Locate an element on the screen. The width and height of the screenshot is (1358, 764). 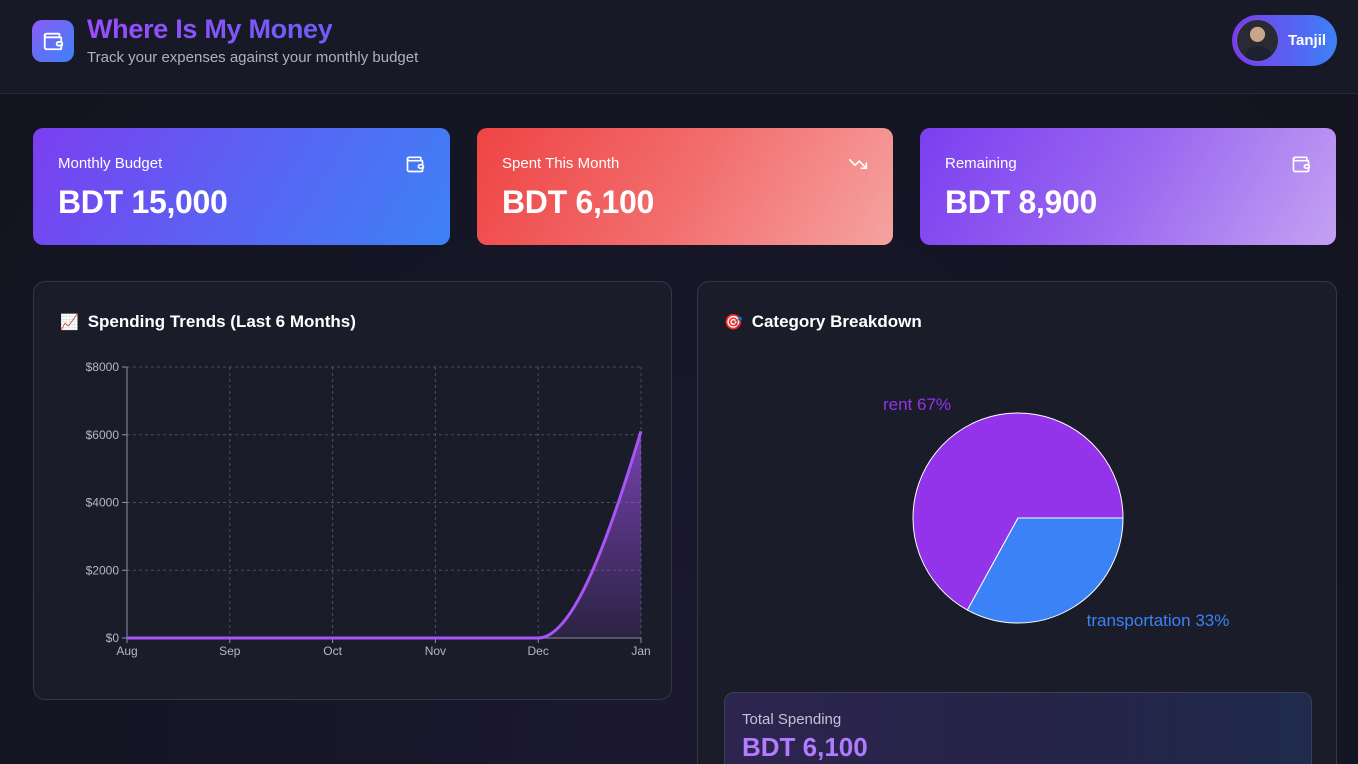
pie-label-transportation: transportation 33% is located at coordinates (1158, 620).